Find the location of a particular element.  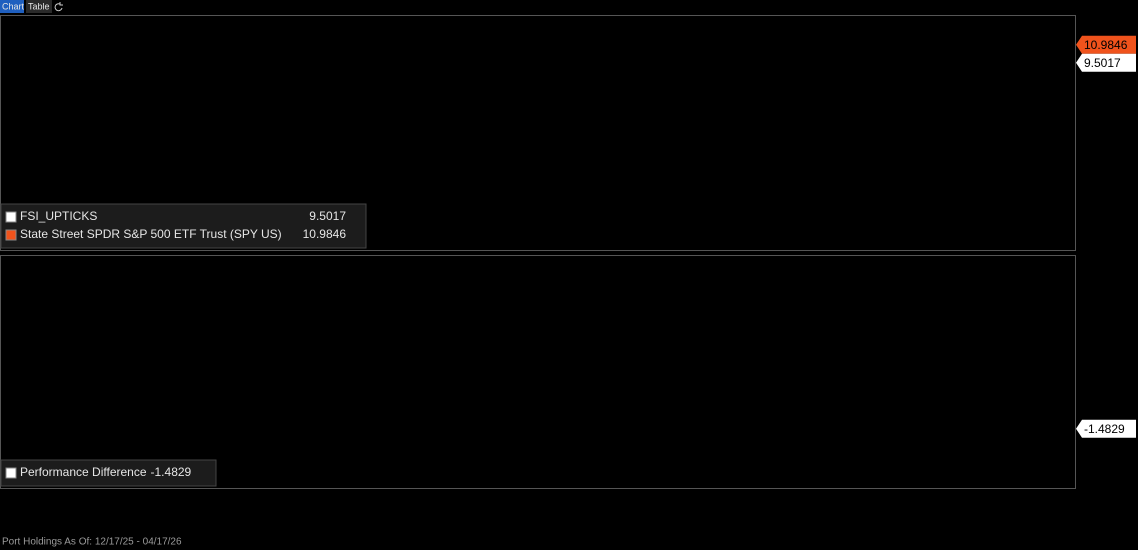

table-tab is located at coordinates (39, 6).